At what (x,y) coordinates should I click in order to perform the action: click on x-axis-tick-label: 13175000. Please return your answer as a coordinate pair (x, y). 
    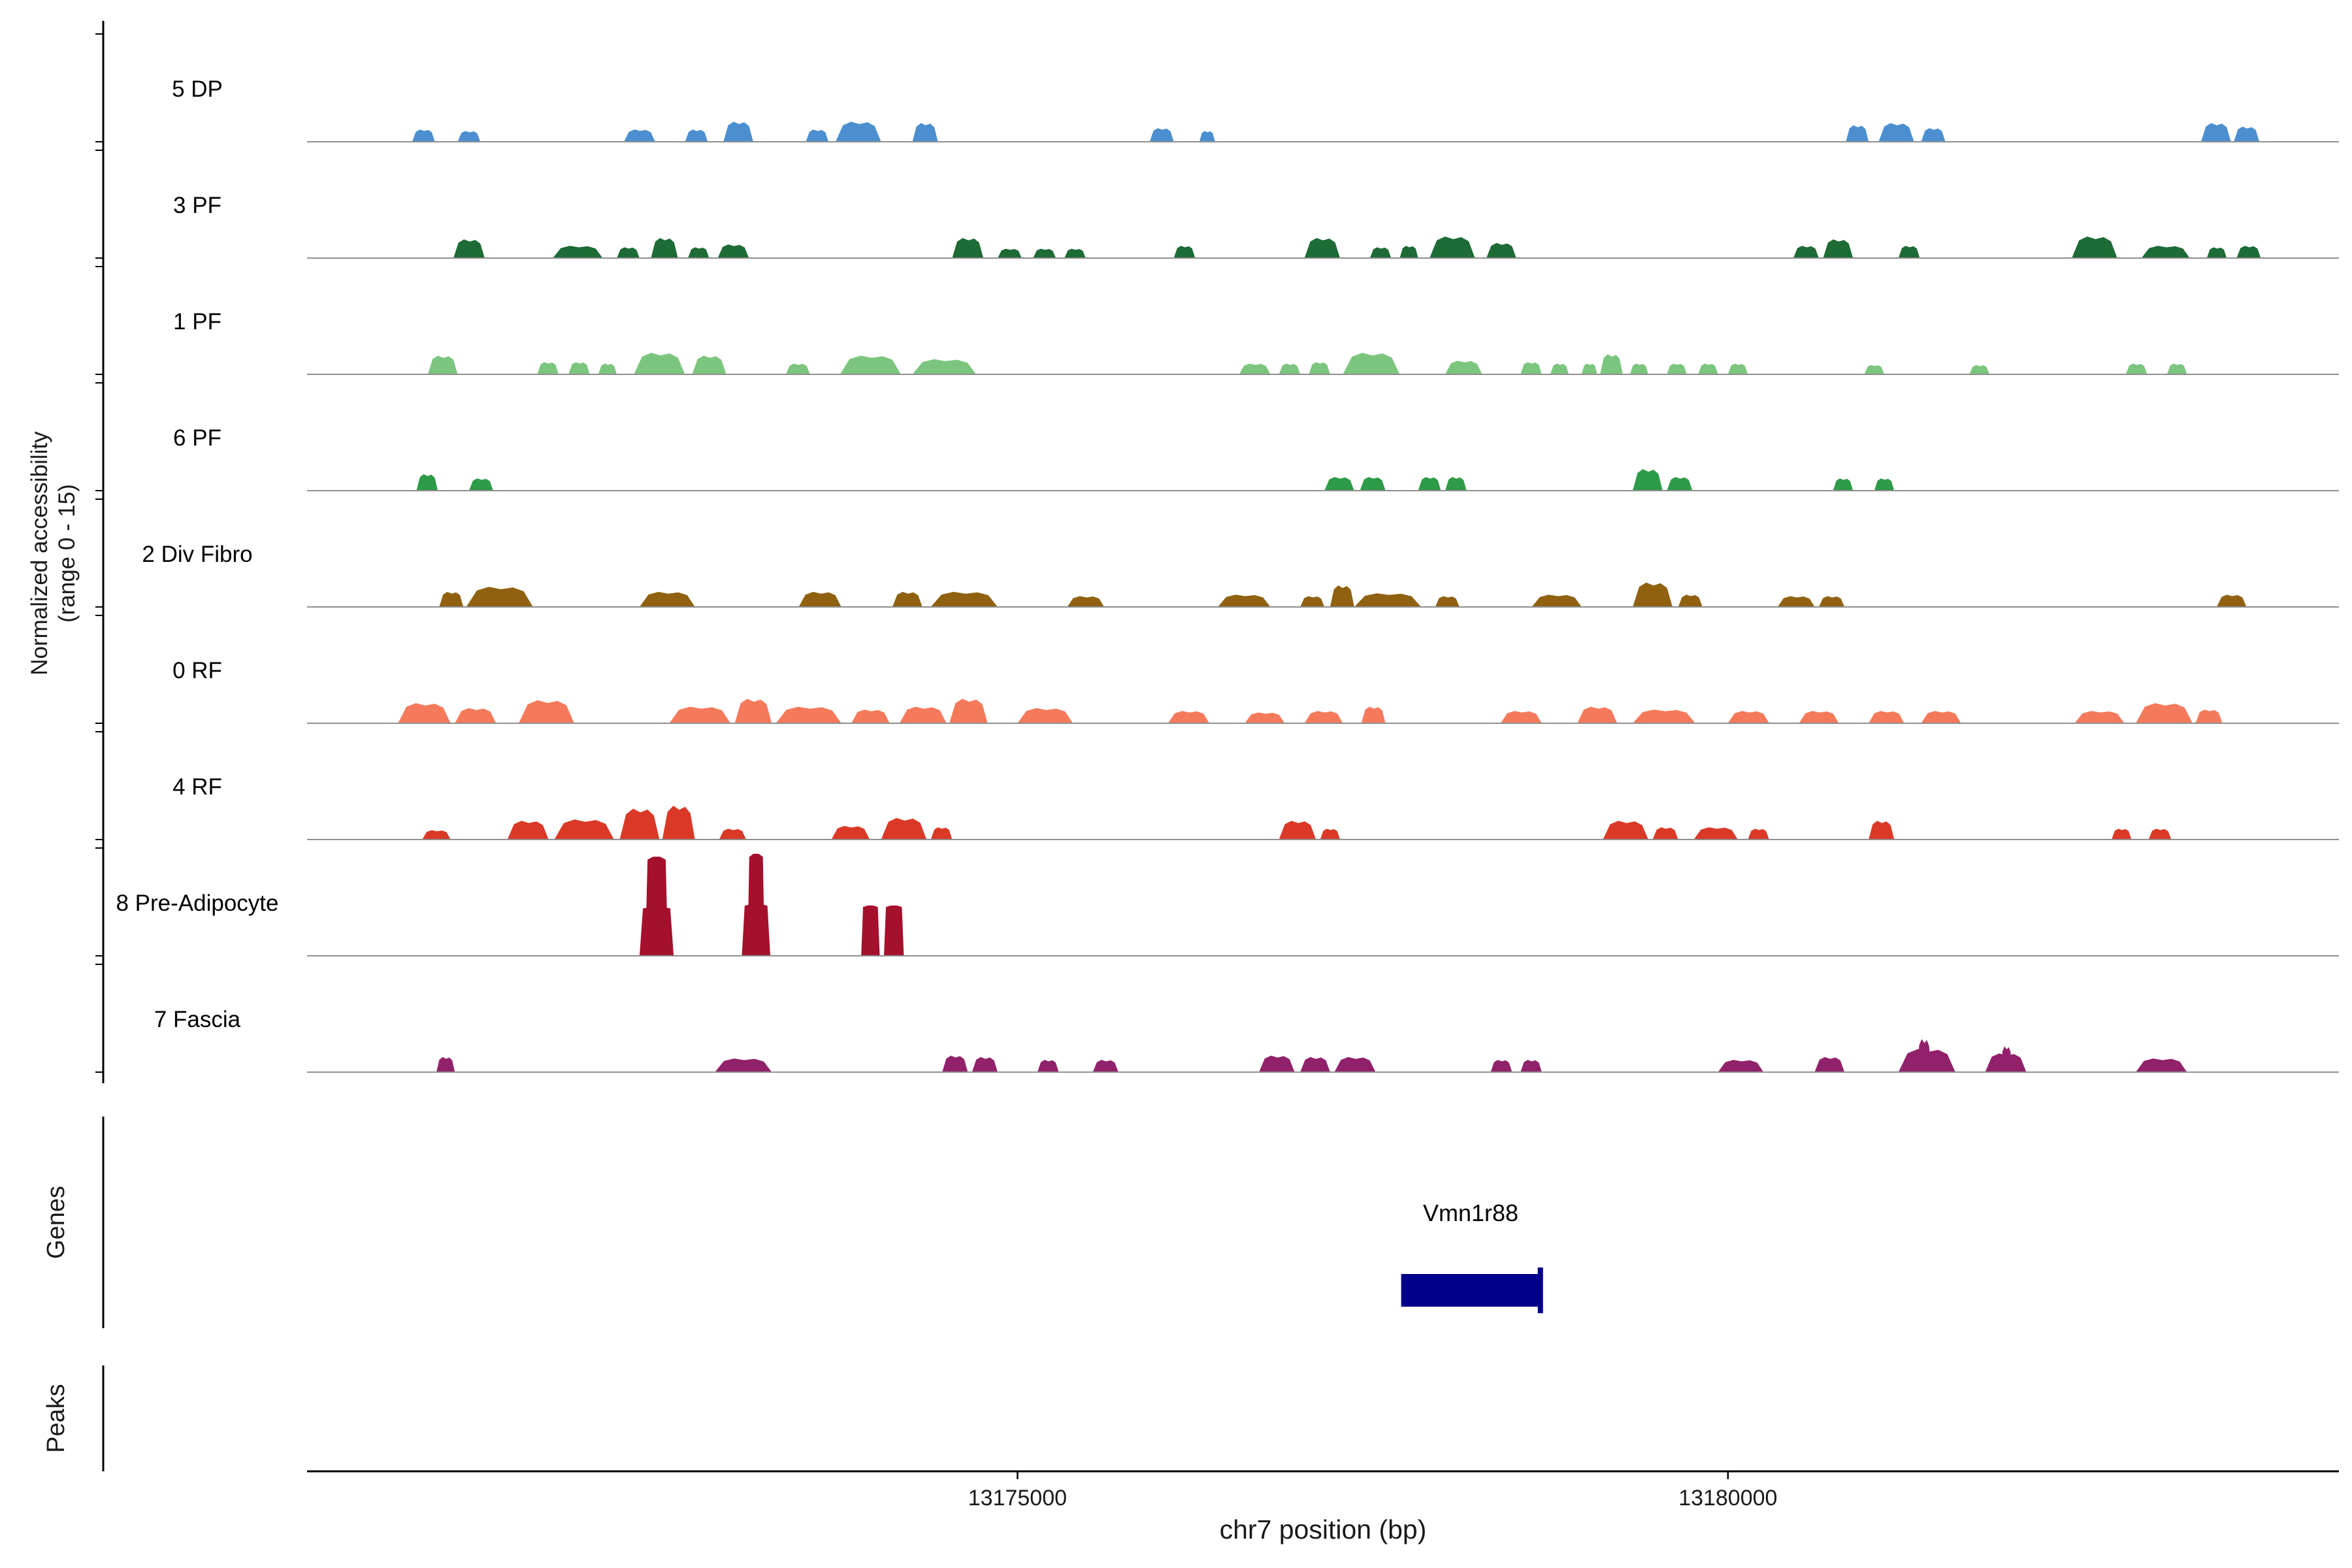
    Looking at the image, I should click on (1017, 1498).